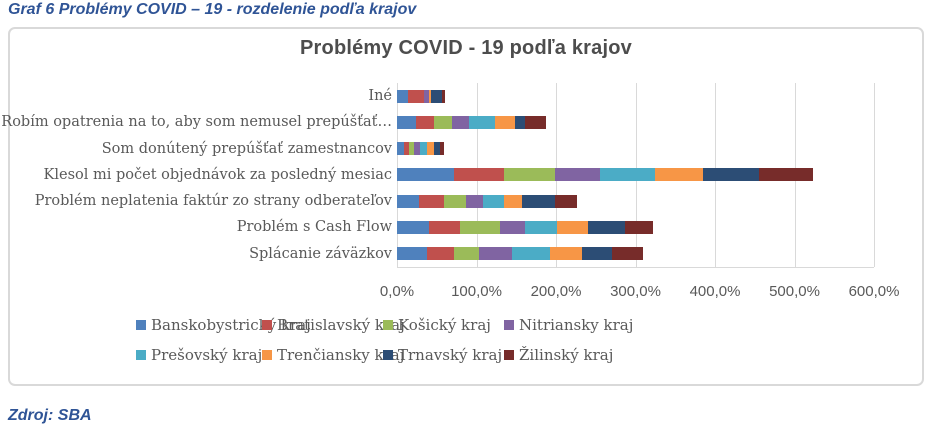 This screenshot has width=941, height=443. I want to click on legend-item: Košický kraj, so click(437, 325).